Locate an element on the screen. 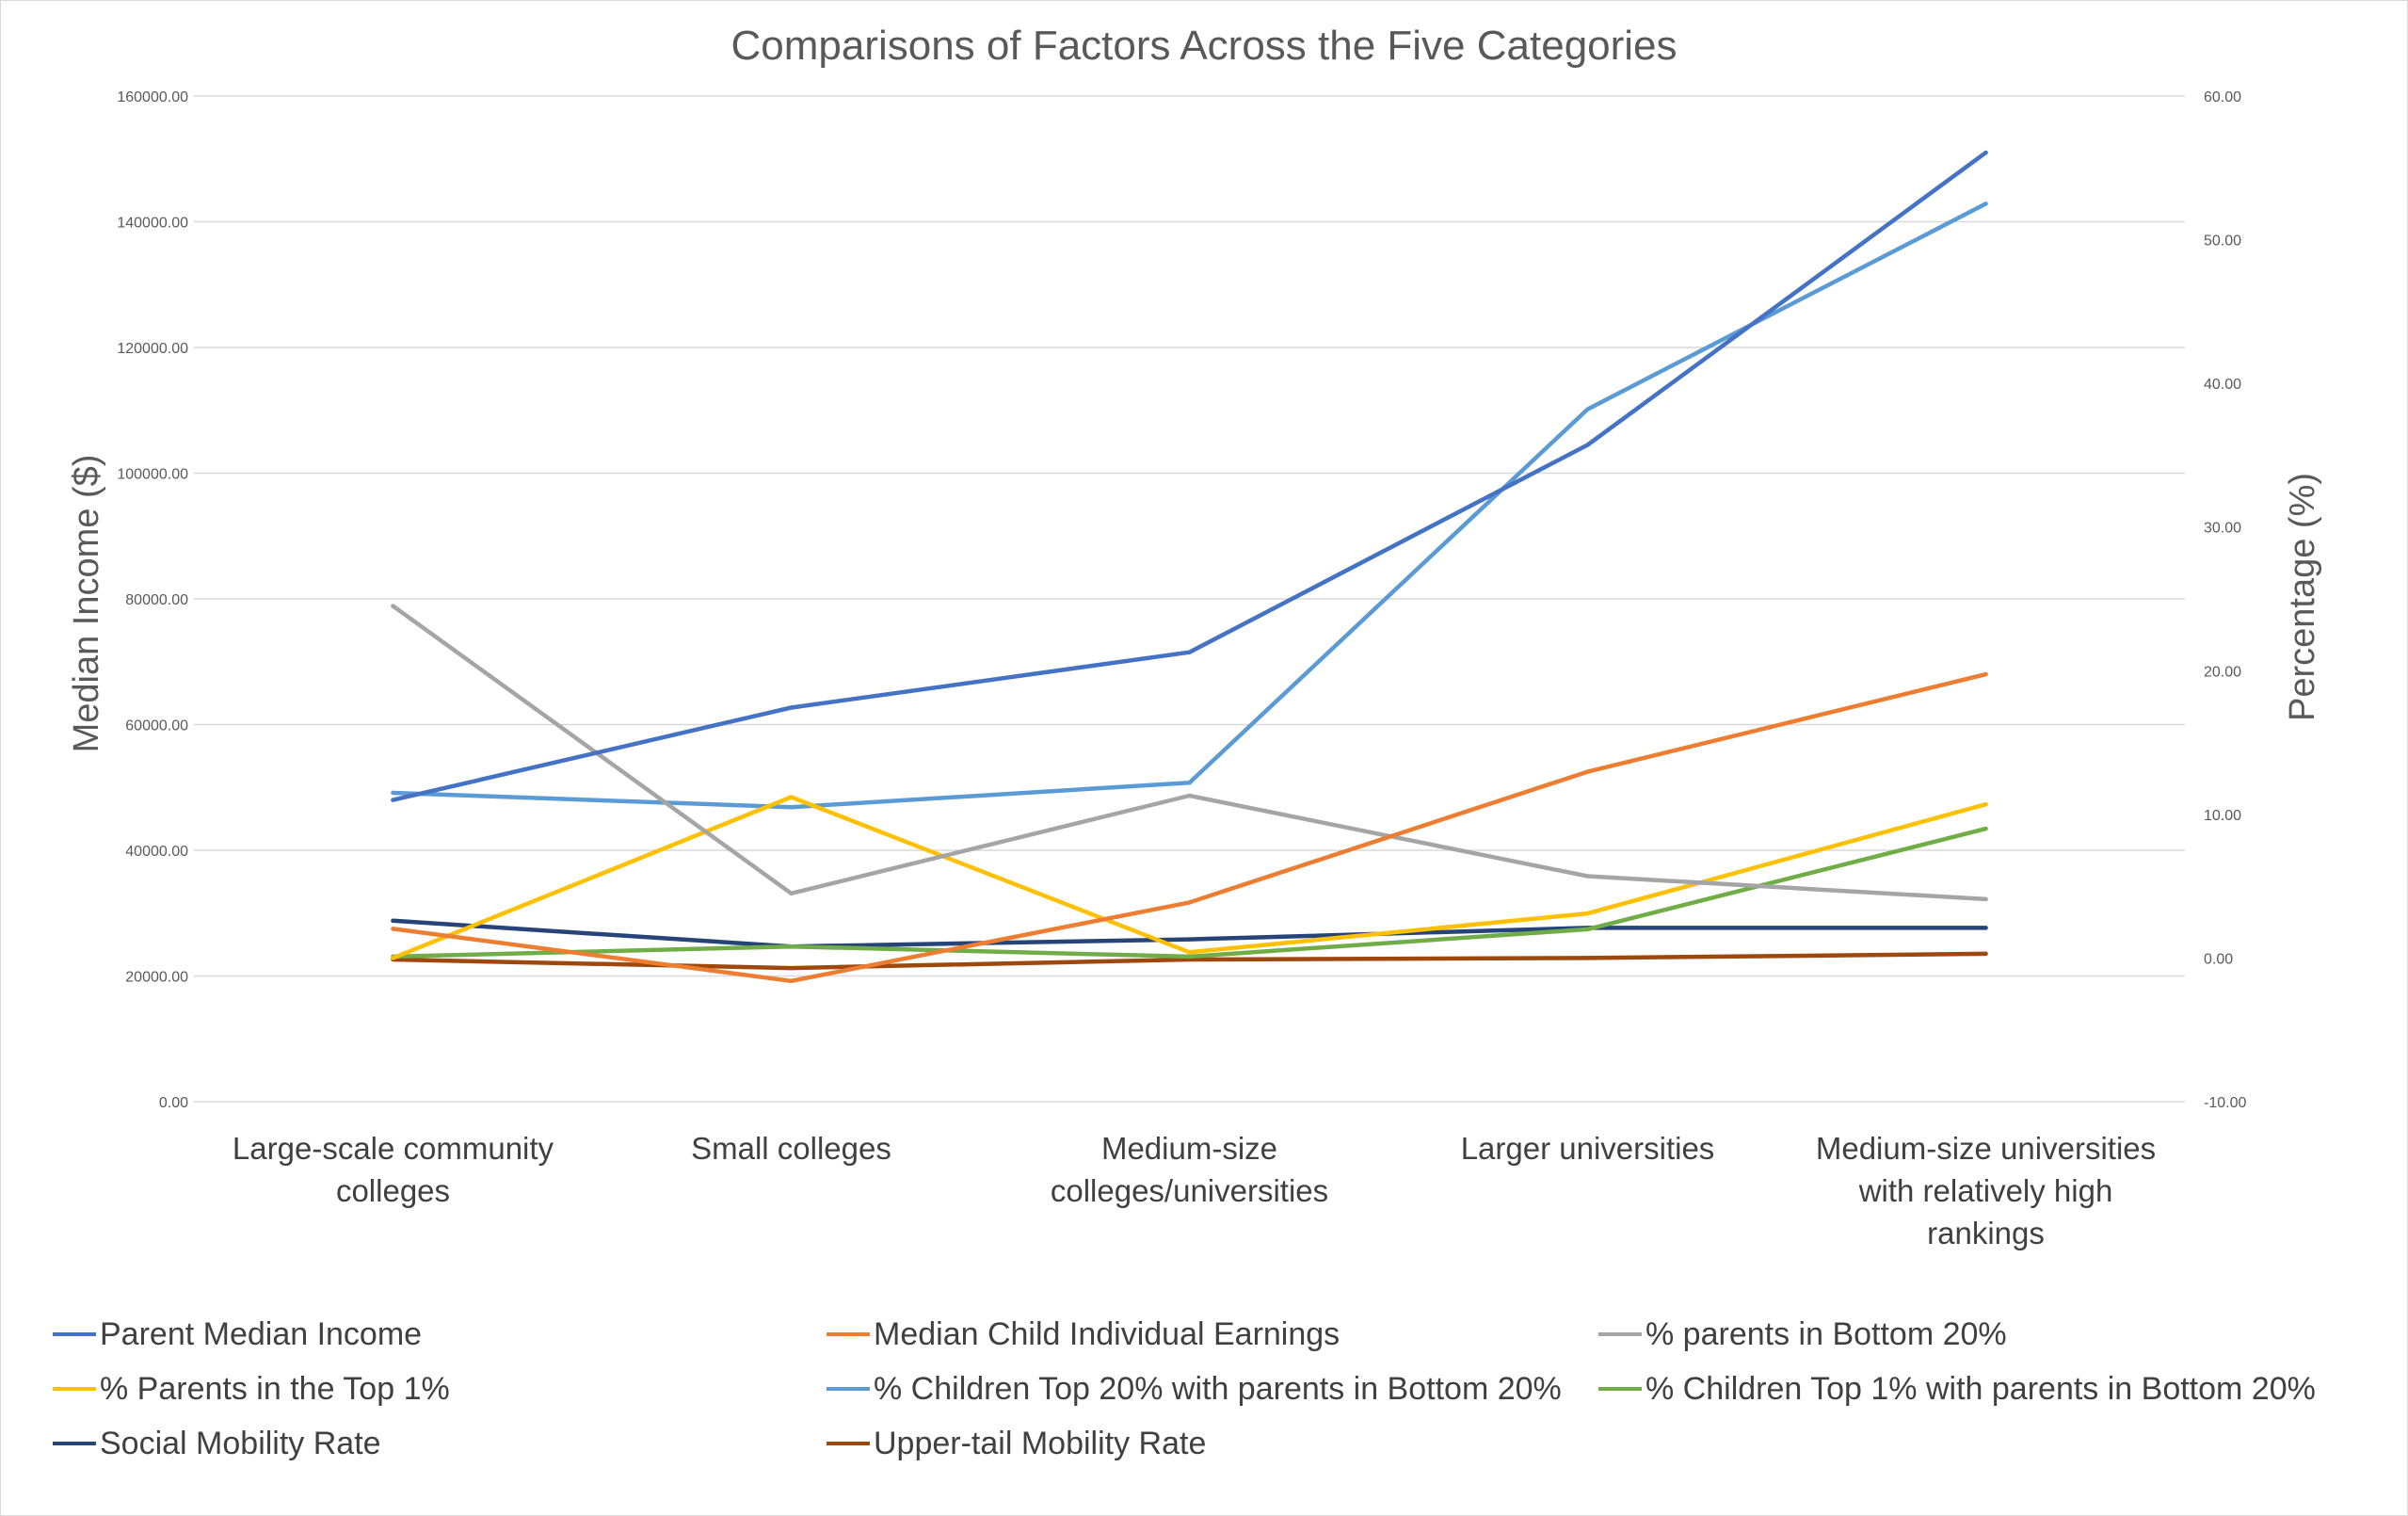 This screenshot has width=2408, height=1516. y2-axis-title: Percentage (%) is located at coordinates (2302, 597).